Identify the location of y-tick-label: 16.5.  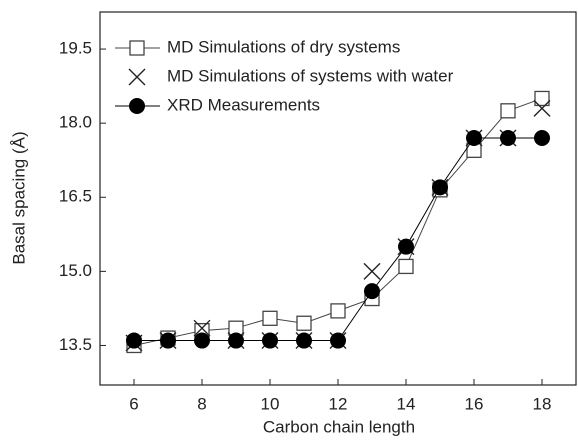
(75, 196).